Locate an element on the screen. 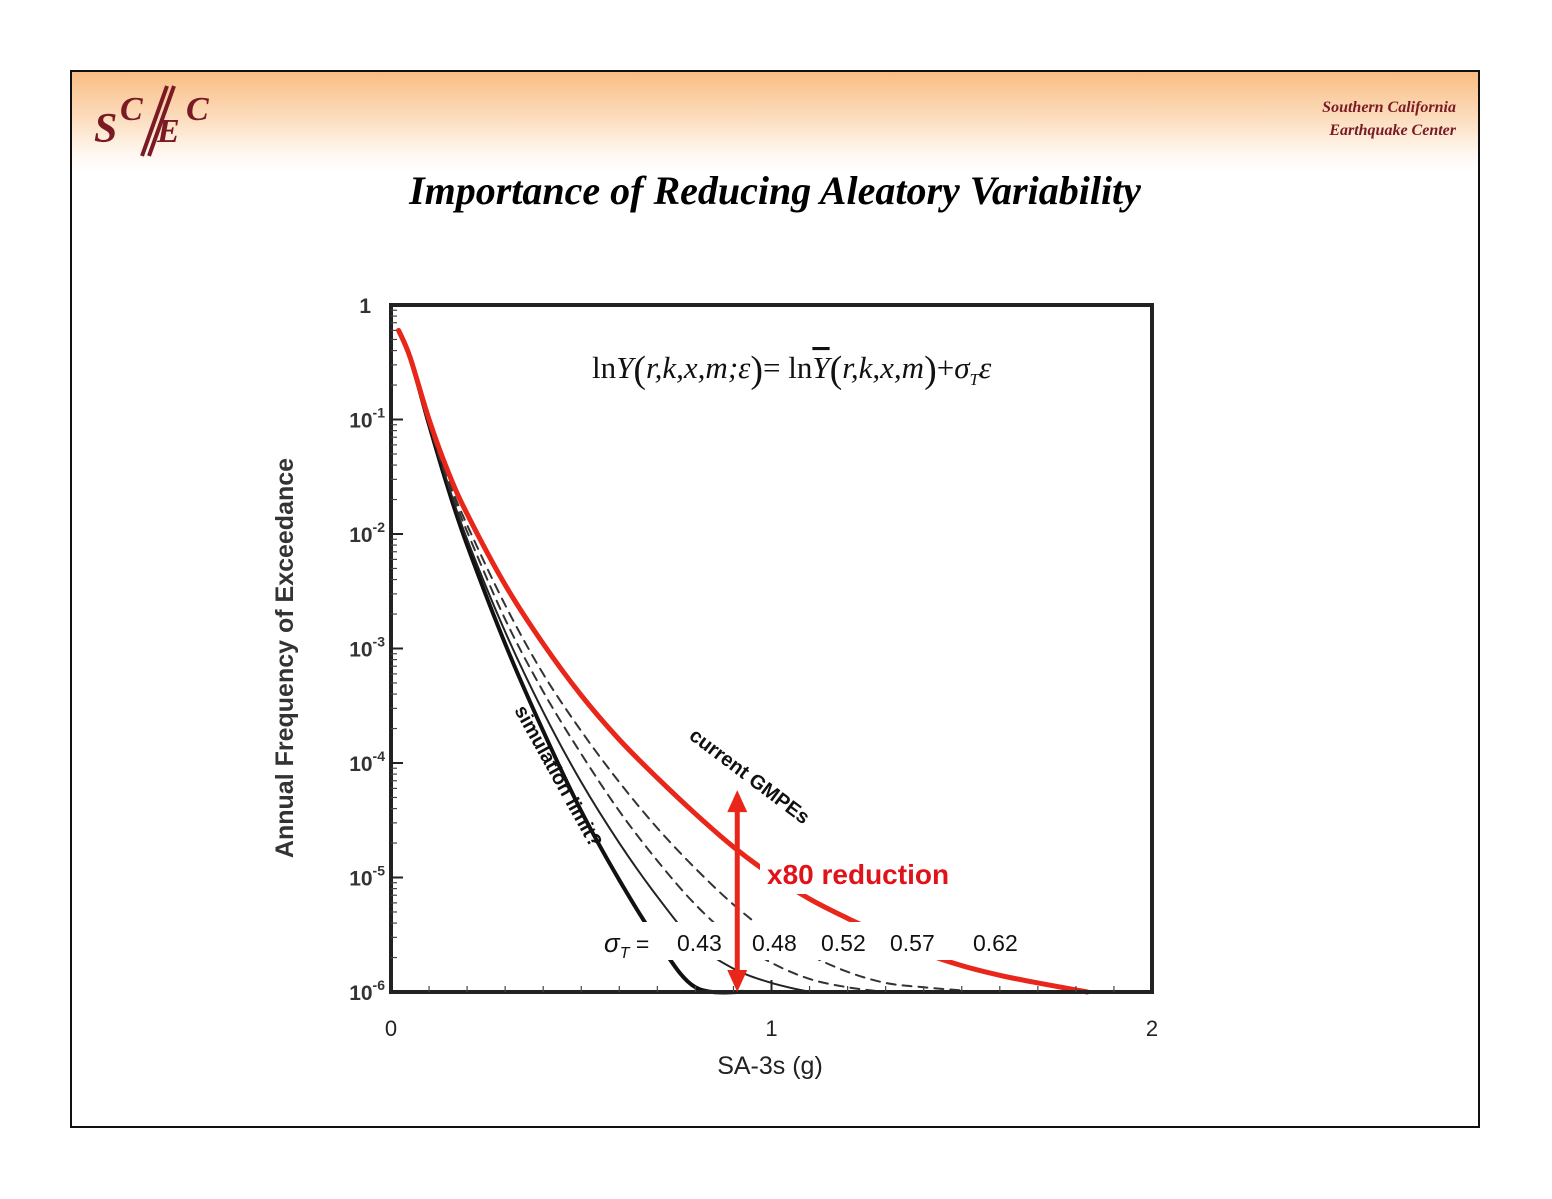  sigma-value-label: 0.57 is located at coordinates (912, 943).